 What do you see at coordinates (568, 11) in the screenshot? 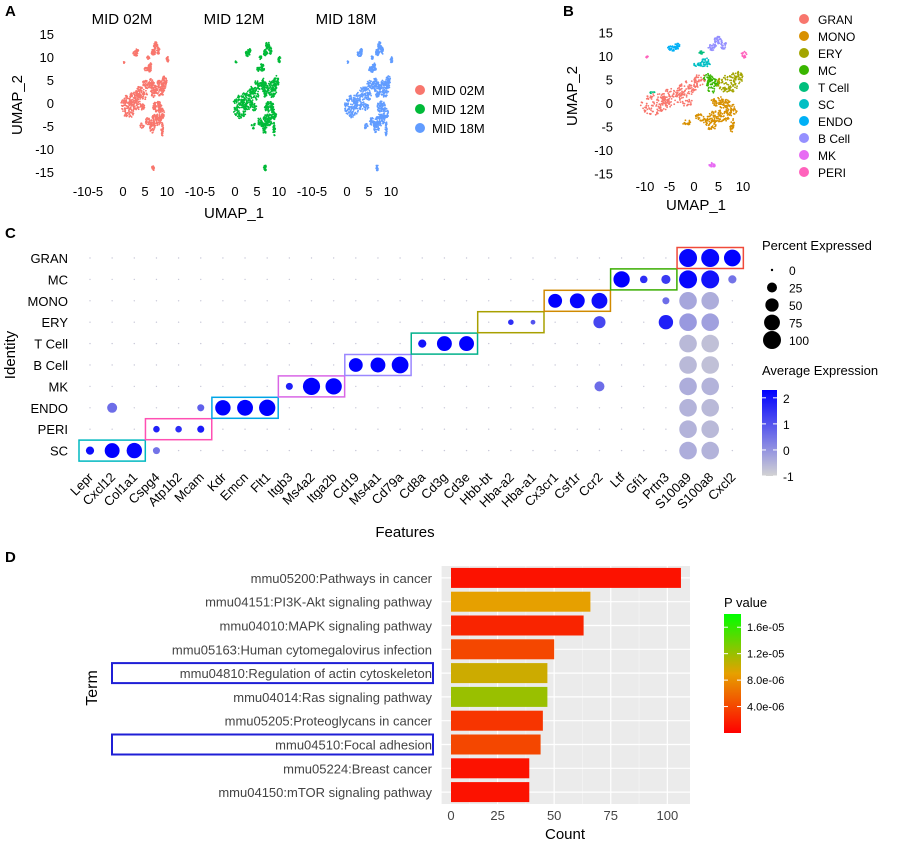
I see `panel-label-b: B` at bounding box center [568, 11].